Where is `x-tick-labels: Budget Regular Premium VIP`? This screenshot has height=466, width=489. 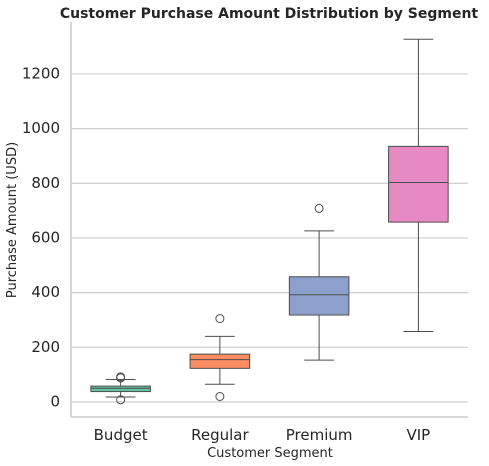
x-tick-labels: Budget Regular Premium VIP is located at coordinates (262, 435).